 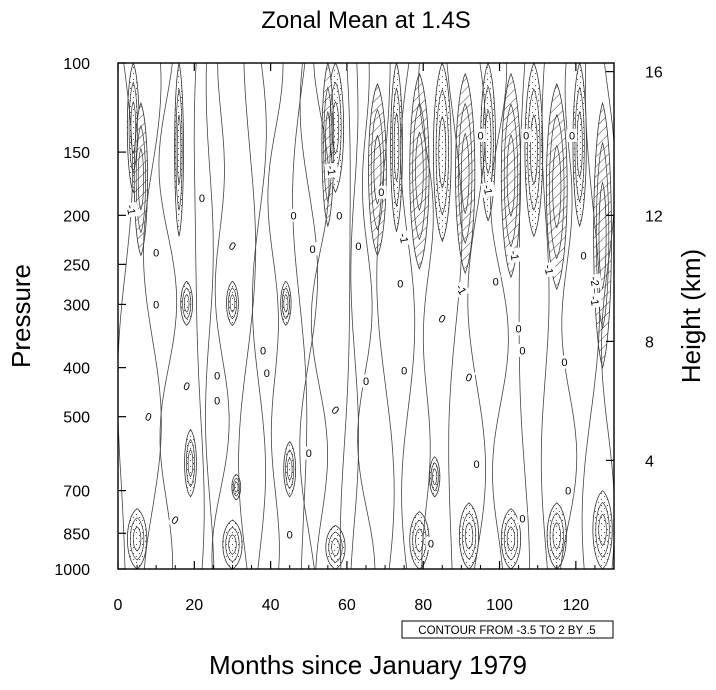 I want to click on contour-label-text: -2, so click(x=594, y=282).